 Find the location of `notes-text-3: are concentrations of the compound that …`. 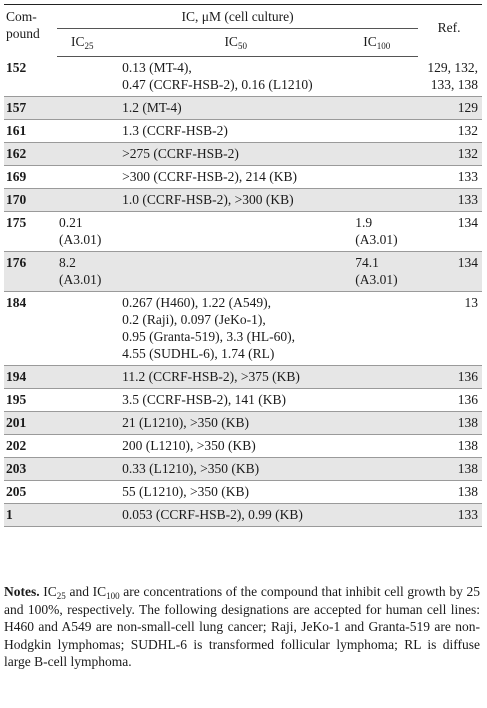

notes-text-3: are concentrations of the compound that … is located at coordinates (242, 626).